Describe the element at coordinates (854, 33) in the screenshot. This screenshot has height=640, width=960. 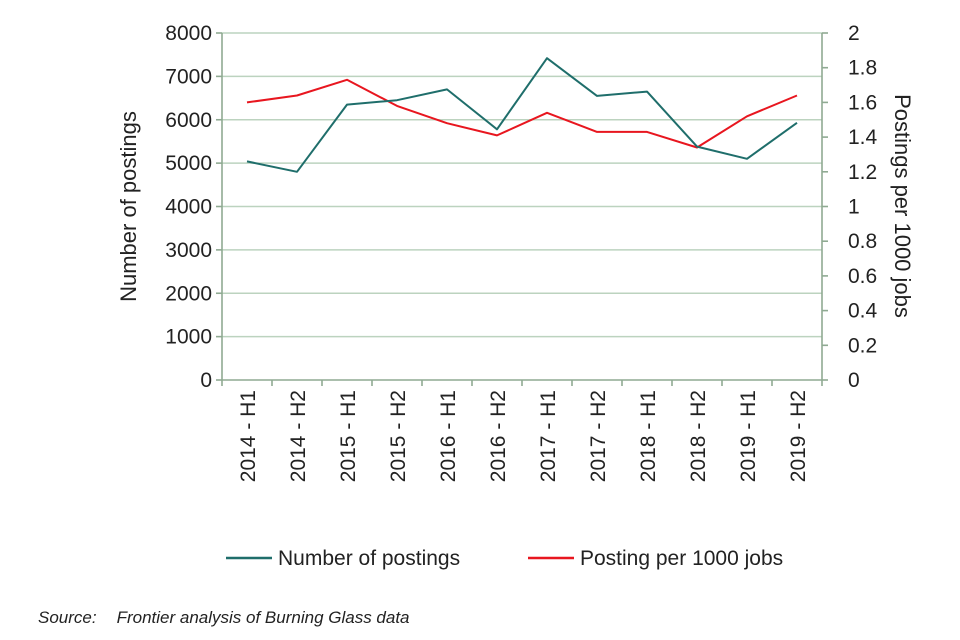
I see `right-tick-label: 2` at that location.